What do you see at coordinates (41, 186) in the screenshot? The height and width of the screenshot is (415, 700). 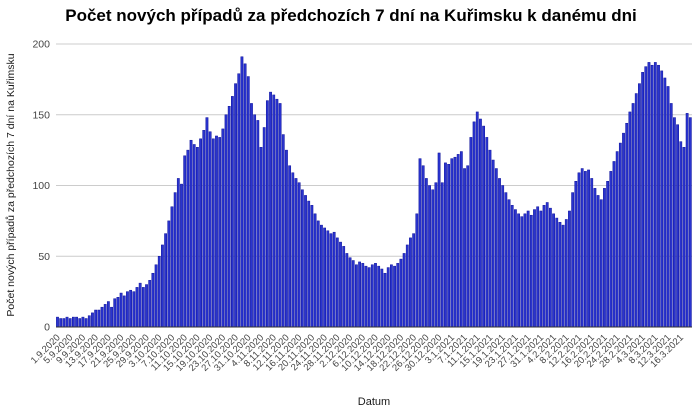 I see `y-tick-label: 100` at bounding box center [41, 186].